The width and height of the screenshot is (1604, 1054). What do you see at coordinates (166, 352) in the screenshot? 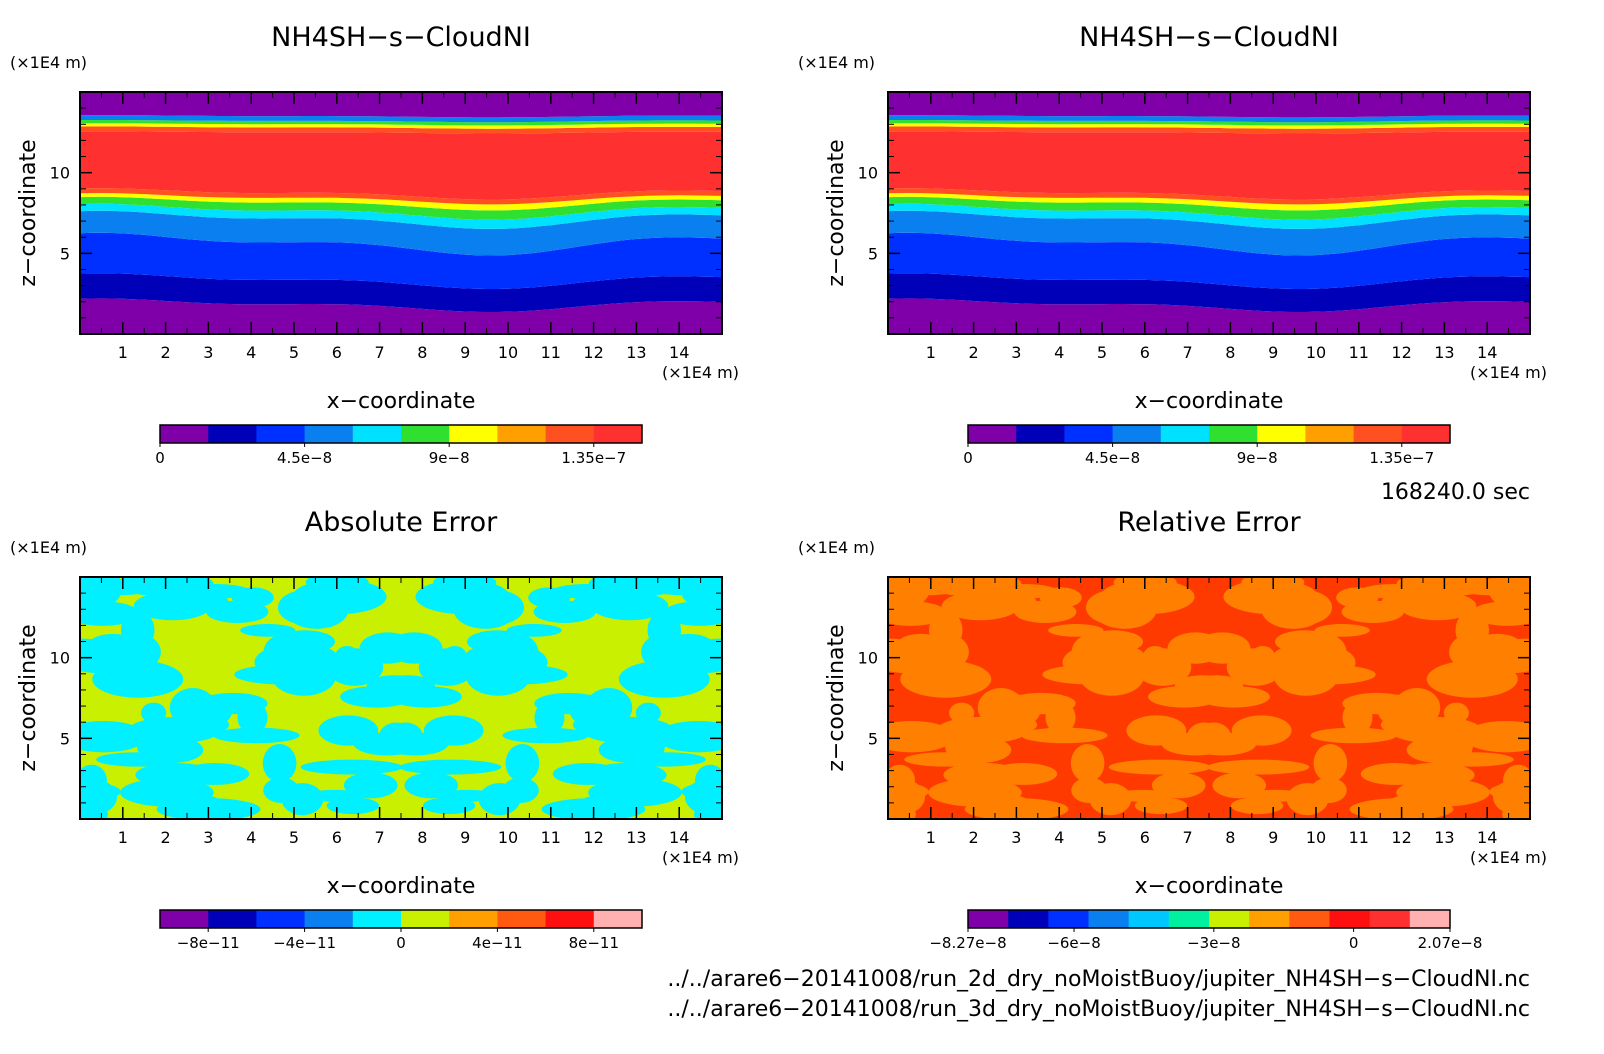
I see `x-tick-label: 2` at bounding box center [166, 352].